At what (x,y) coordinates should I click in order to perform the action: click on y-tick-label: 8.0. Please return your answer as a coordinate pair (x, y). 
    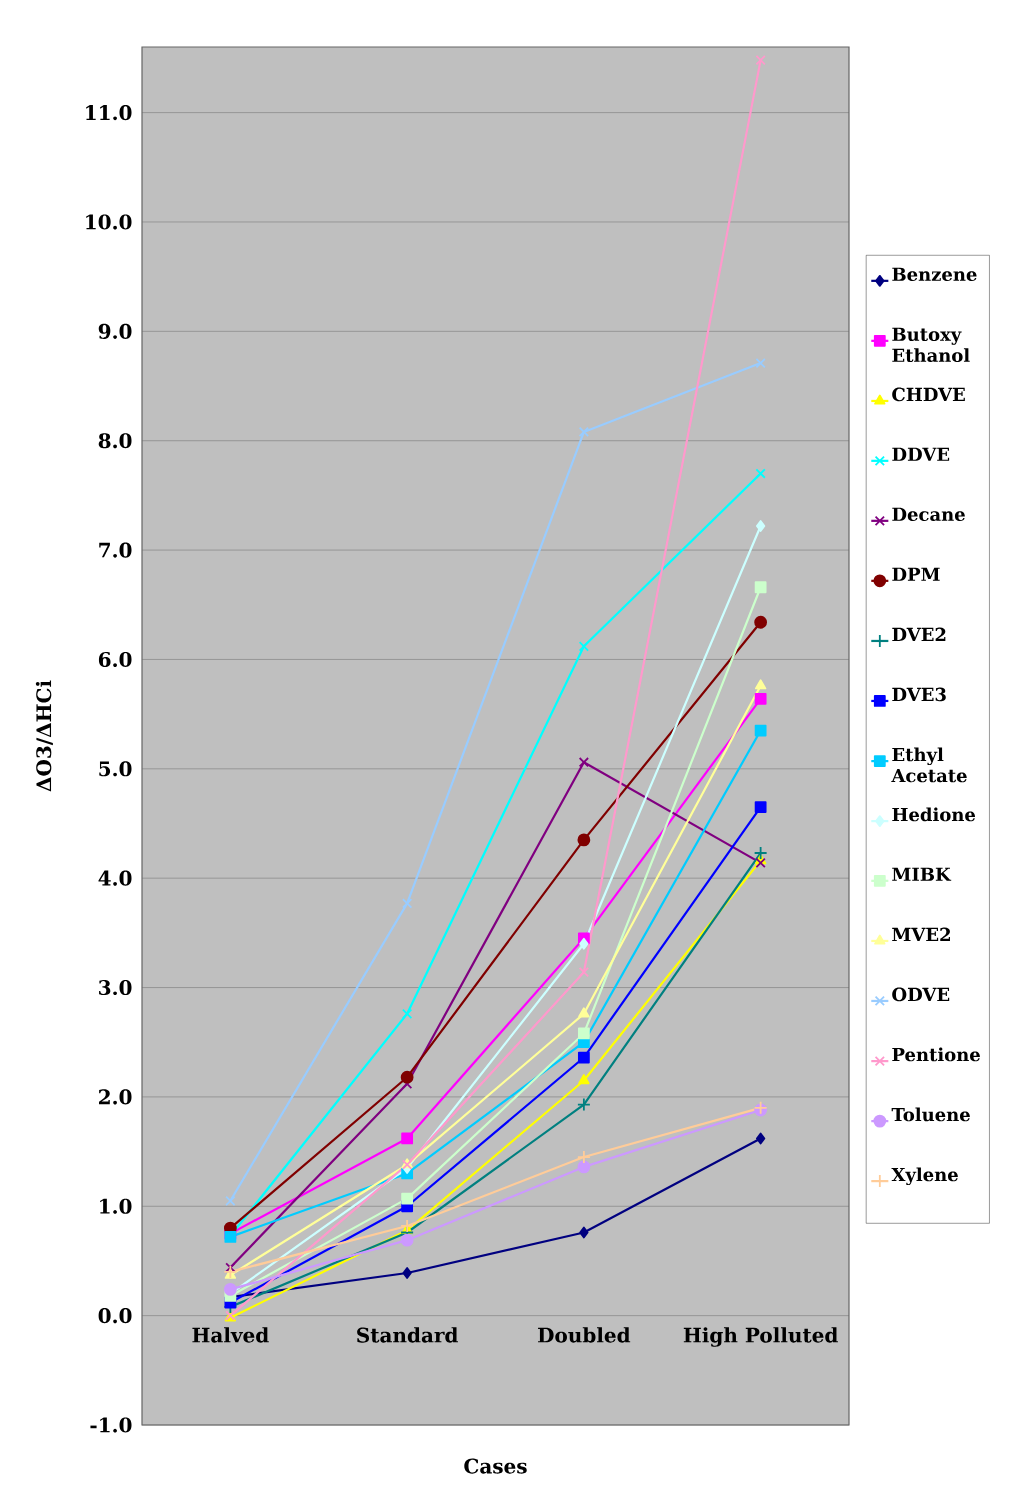
    Looking at the image, I should click on (115, 441).